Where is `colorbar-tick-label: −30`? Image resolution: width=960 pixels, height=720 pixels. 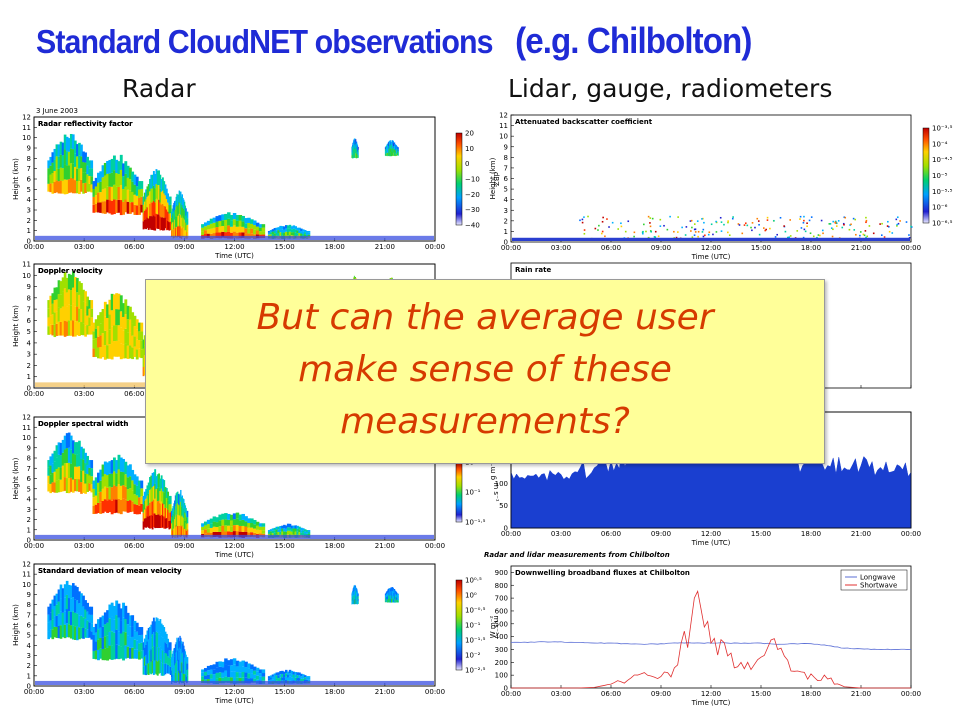
colorbar-tick-label: −30 is located at coordinates (472, 210).